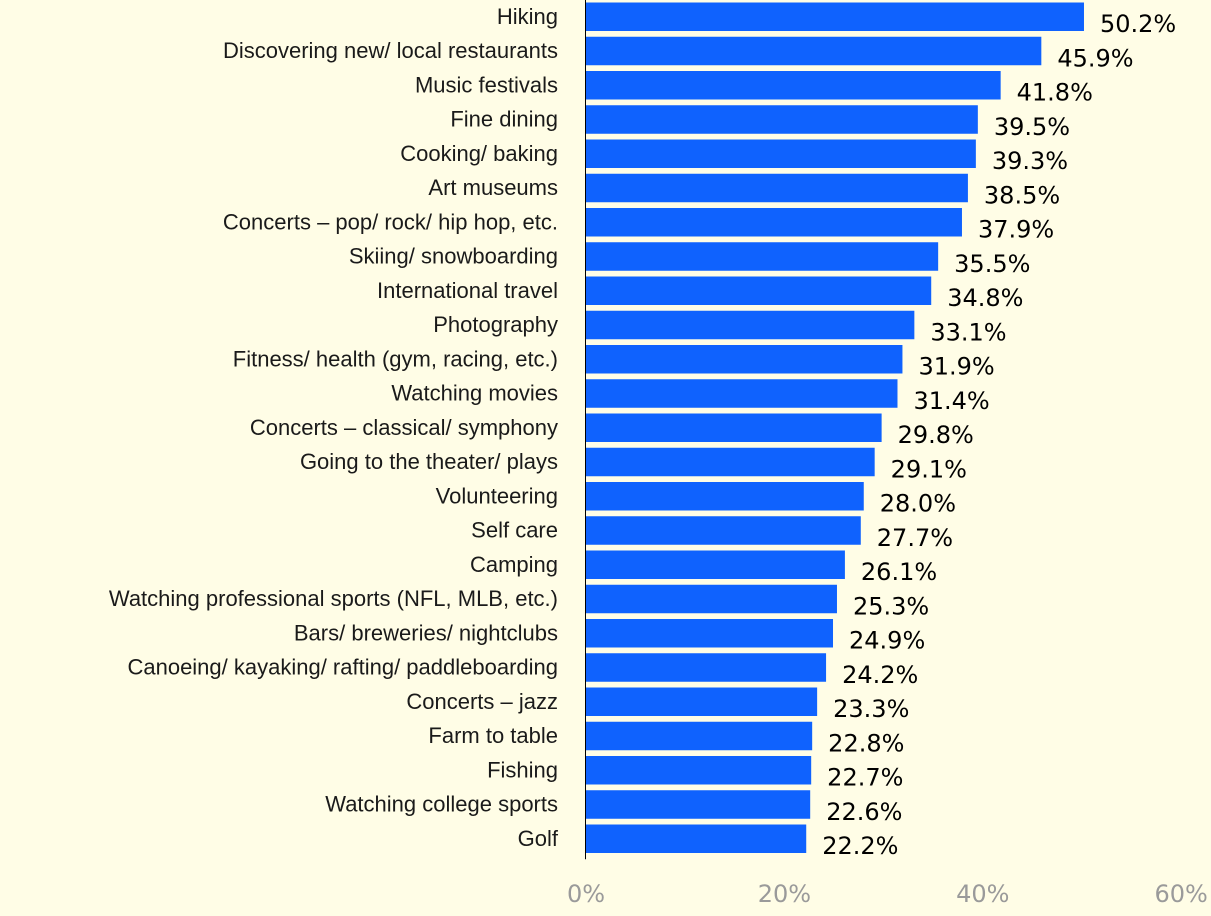 This screenshot has height=916, width=1211. I want to click on value-label: 33.1%, so click(968, 332).